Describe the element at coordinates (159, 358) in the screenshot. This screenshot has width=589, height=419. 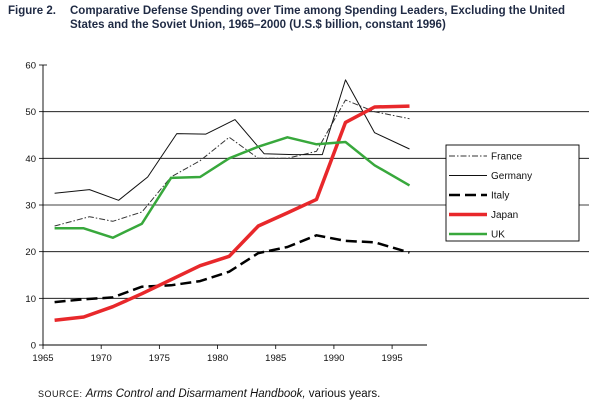
I see `x-tick-label-1975: 1975` at that location.